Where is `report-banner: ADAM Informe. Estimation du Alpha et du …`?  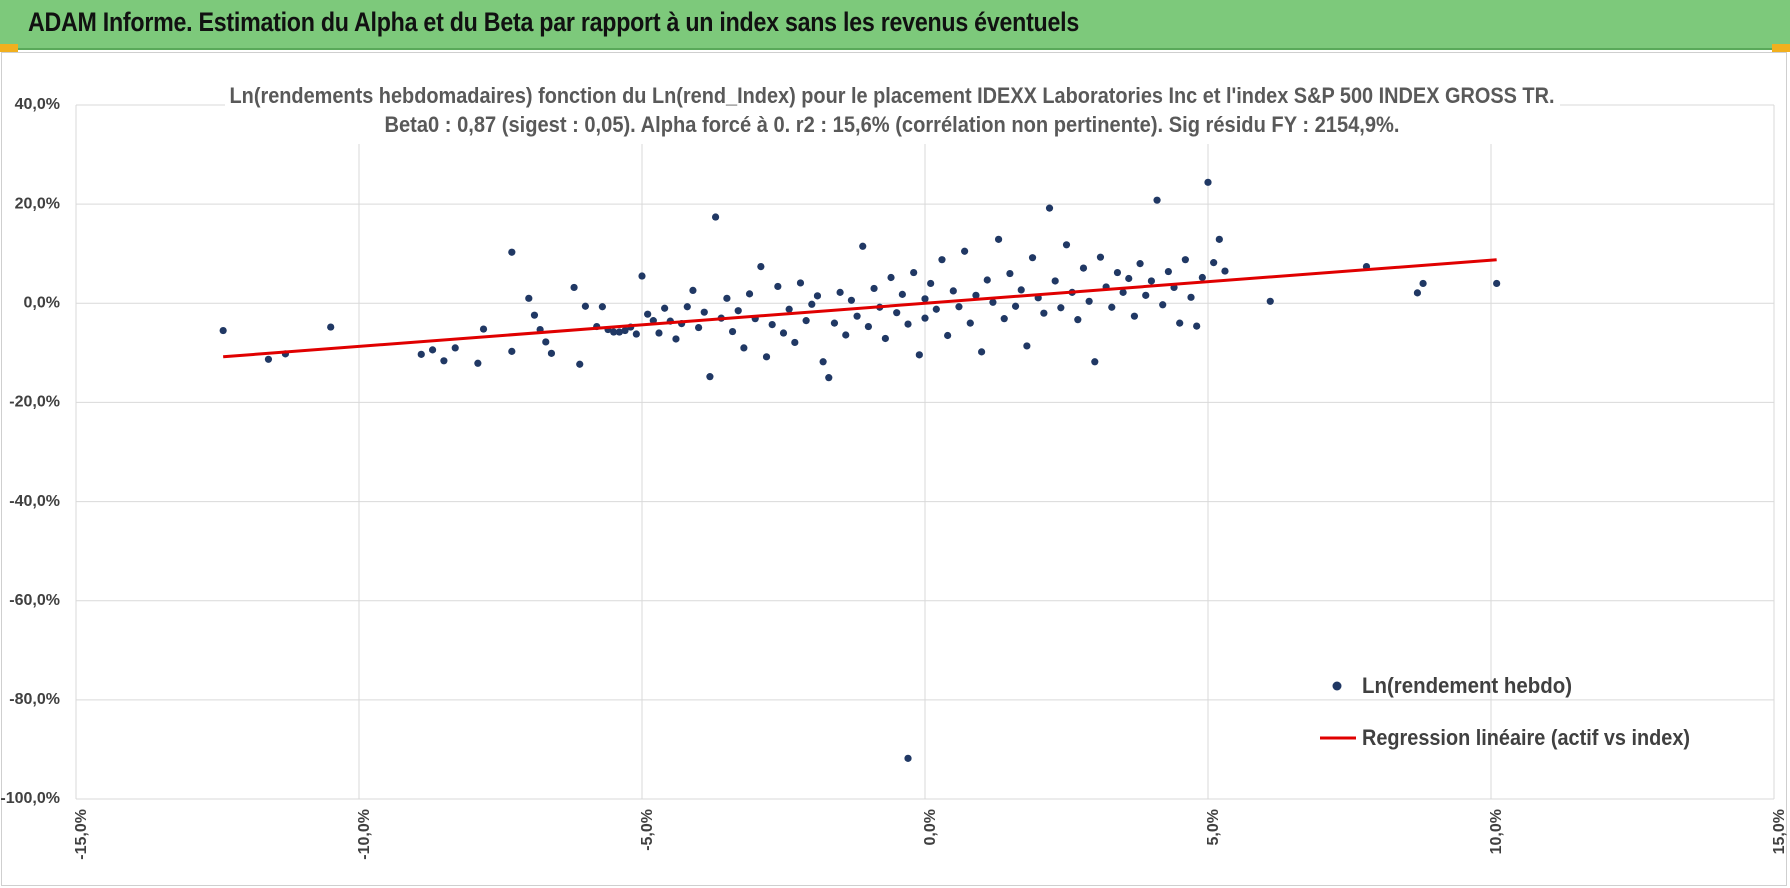 report-banner: ADAM Informe. Estimation du Alpha et du … is located at coordinates (895, 25).